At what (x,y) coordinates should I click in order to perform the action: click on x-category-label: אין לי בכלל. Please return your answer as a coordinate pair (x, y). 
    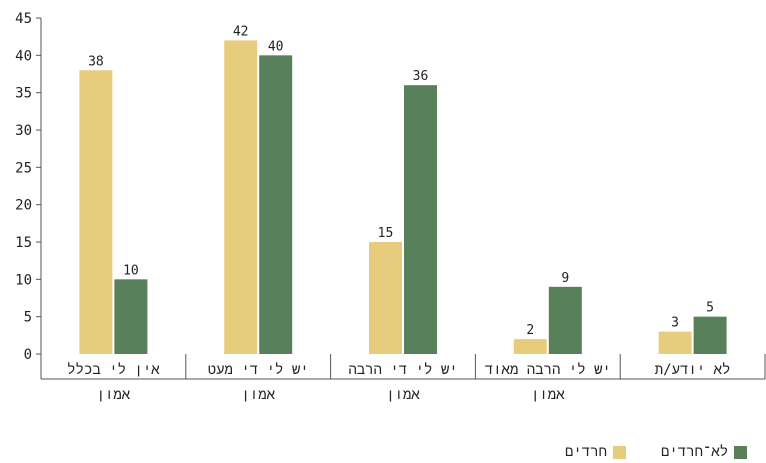
    Looking at the image, I should click on (113, 370).